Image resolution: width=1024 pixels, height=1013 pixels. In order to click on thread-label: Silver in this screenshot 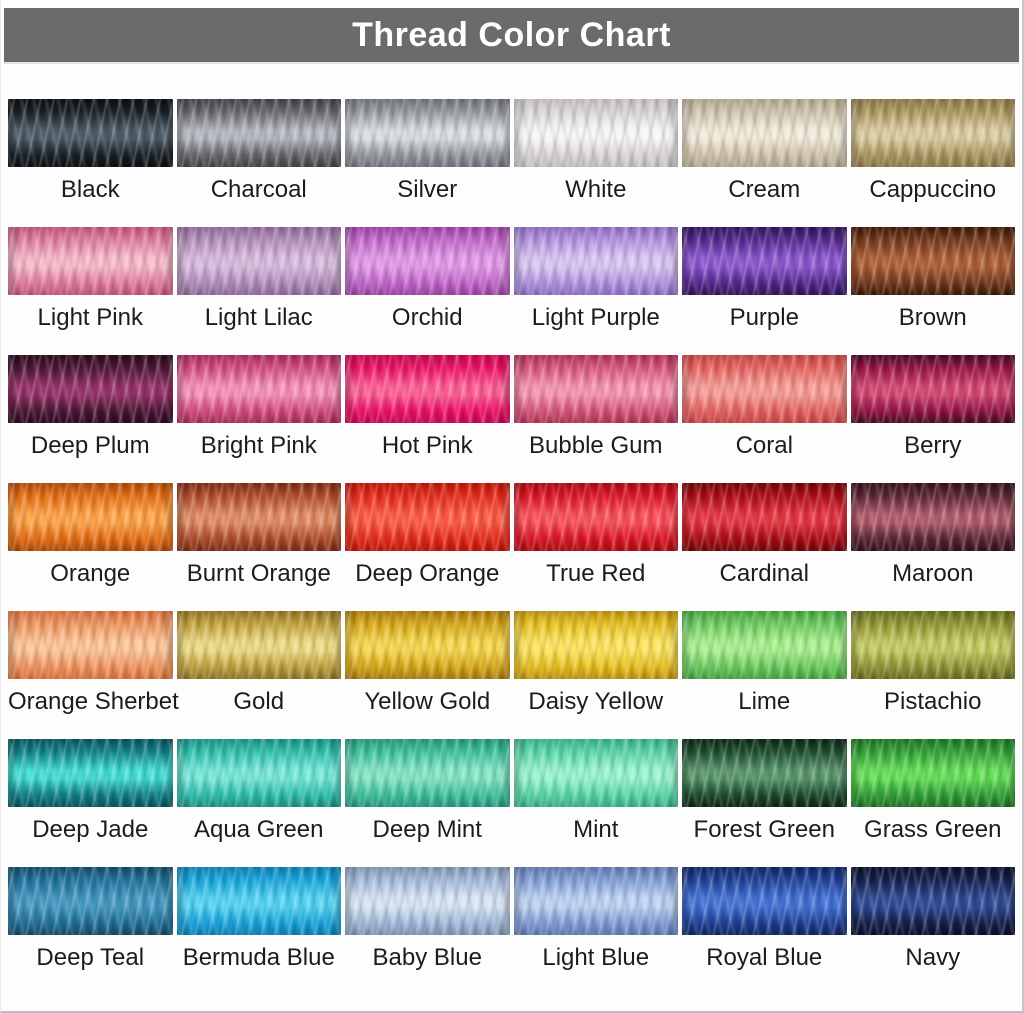, I will do `click(427, 189)`.